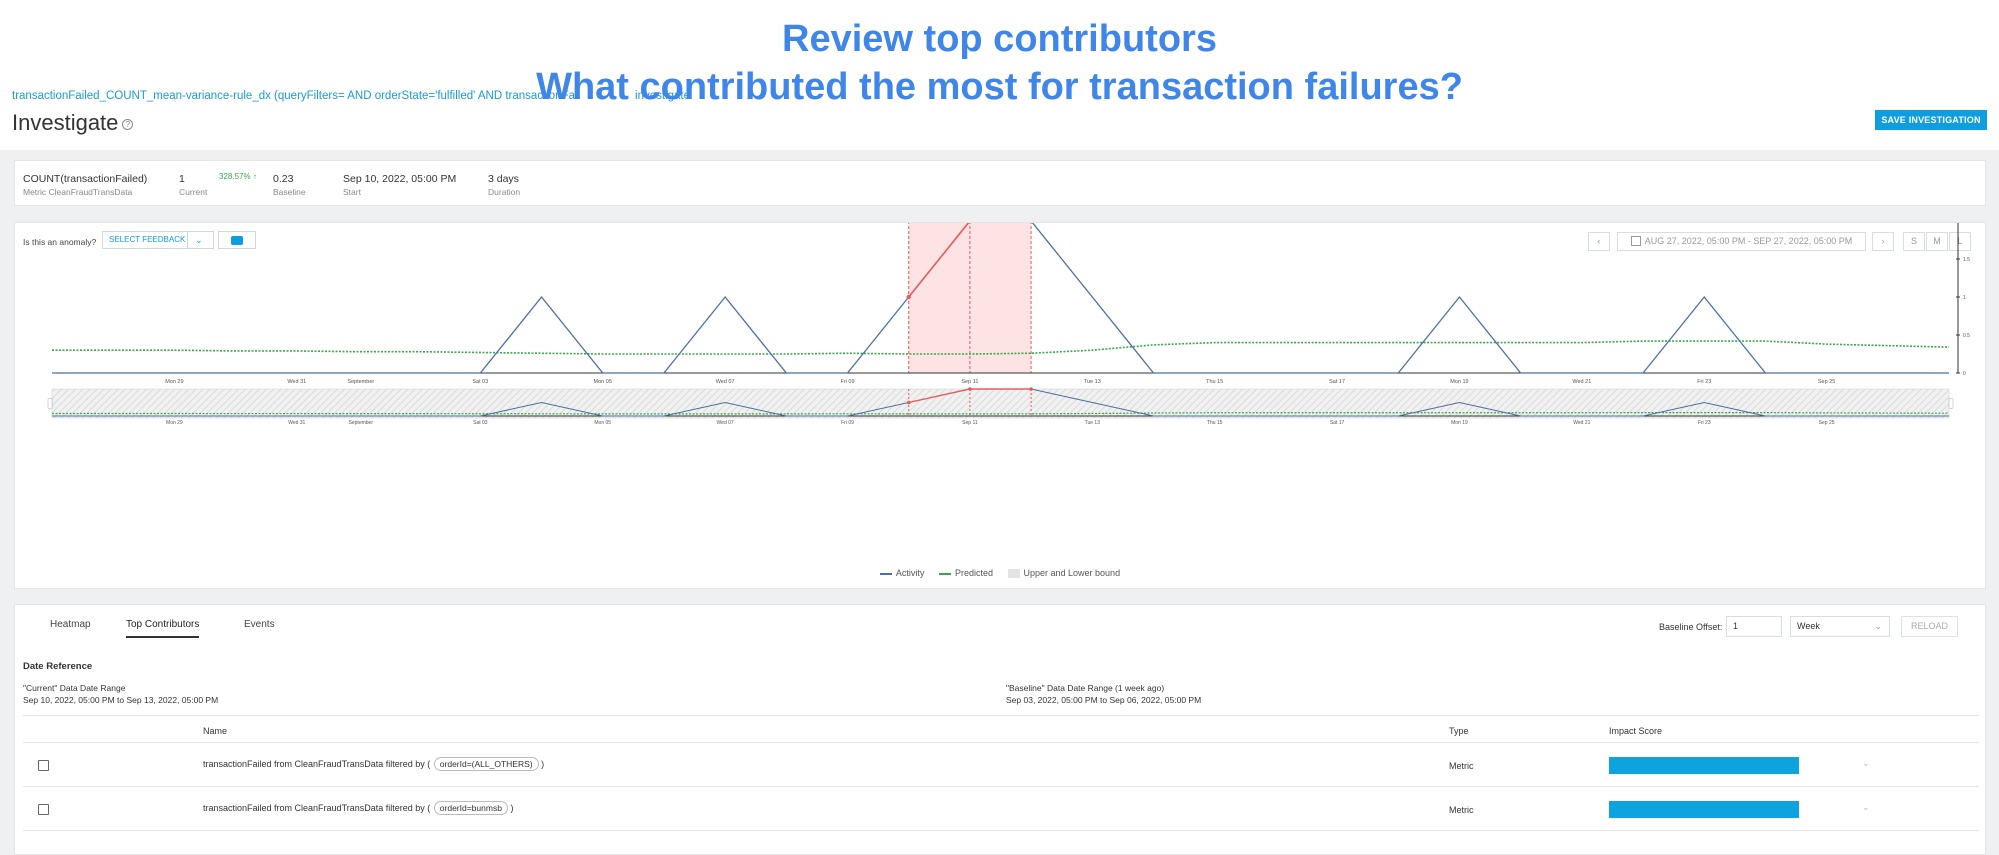 This screenshot has height=855, width=1999. What do you see at coordinates (1063, 573) in the screenshot?
I see `legend-bounds: Upper and Lower bound` at bounding box center [1063, 573].